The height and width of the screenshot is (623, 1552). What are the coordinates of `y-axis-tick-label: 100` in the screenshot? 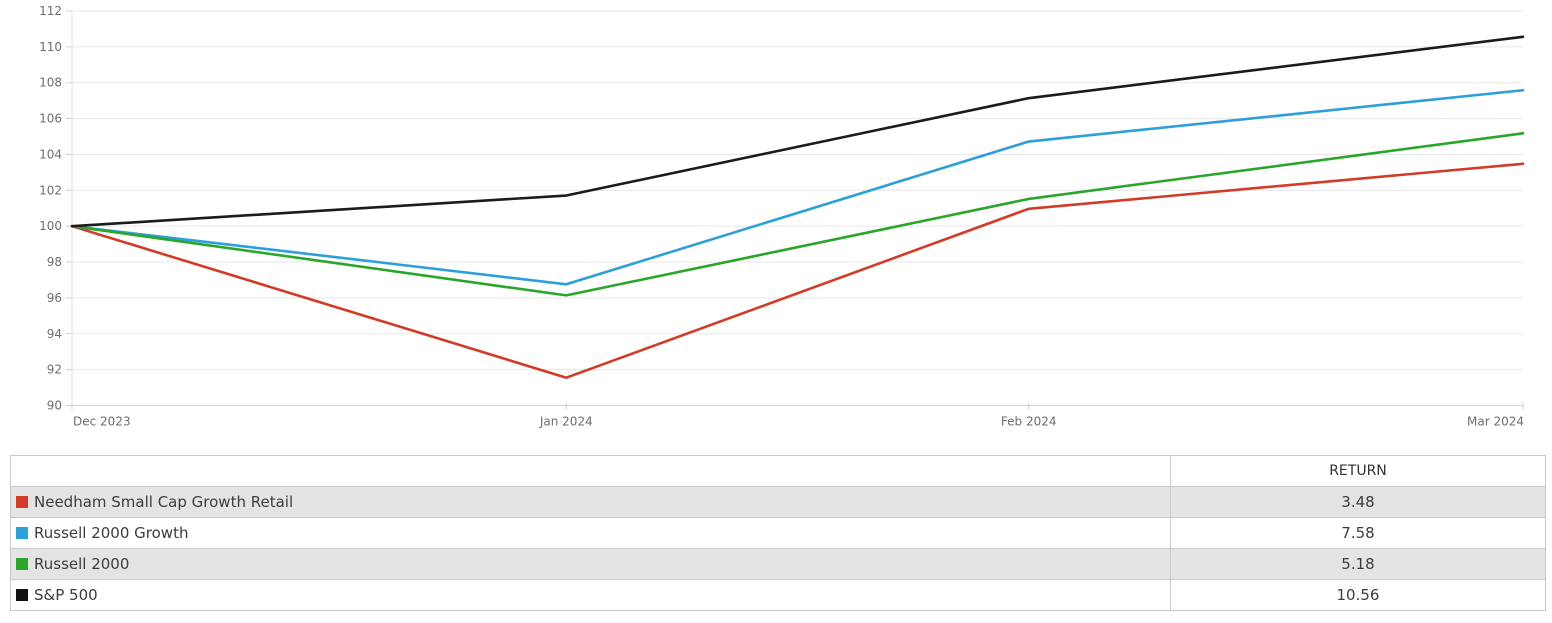 It's located at (50, 226).